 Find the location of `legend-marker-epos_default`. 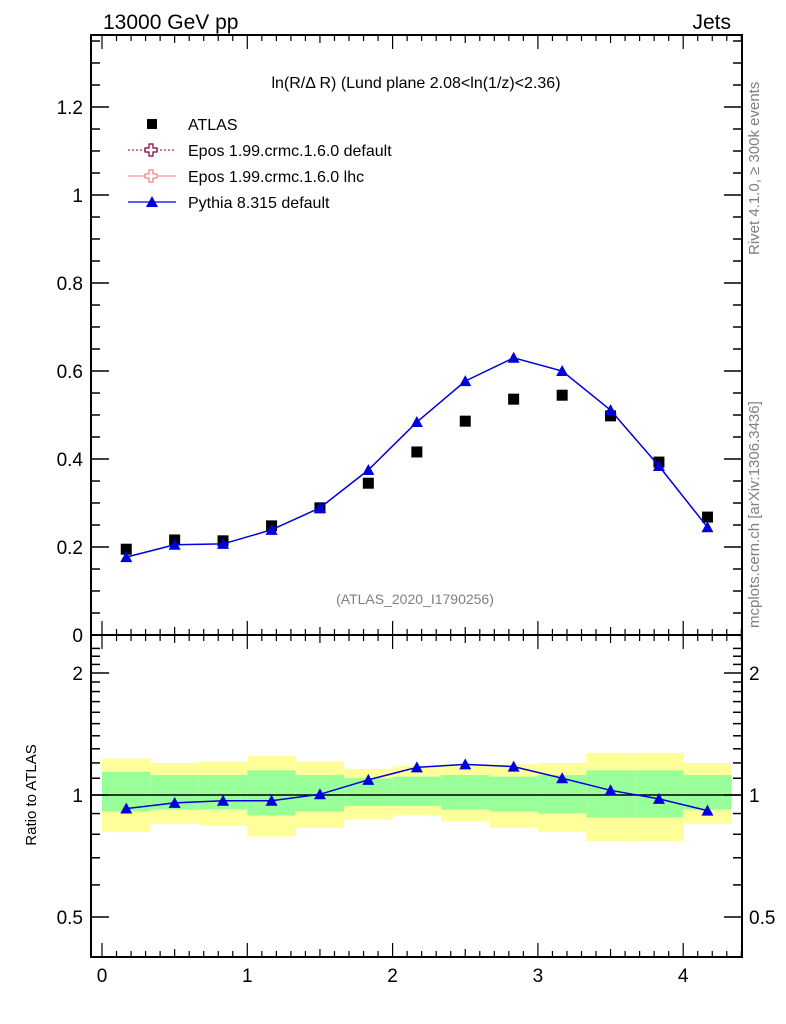

legend-marker-epos_default is located at coordinates (151, 150).